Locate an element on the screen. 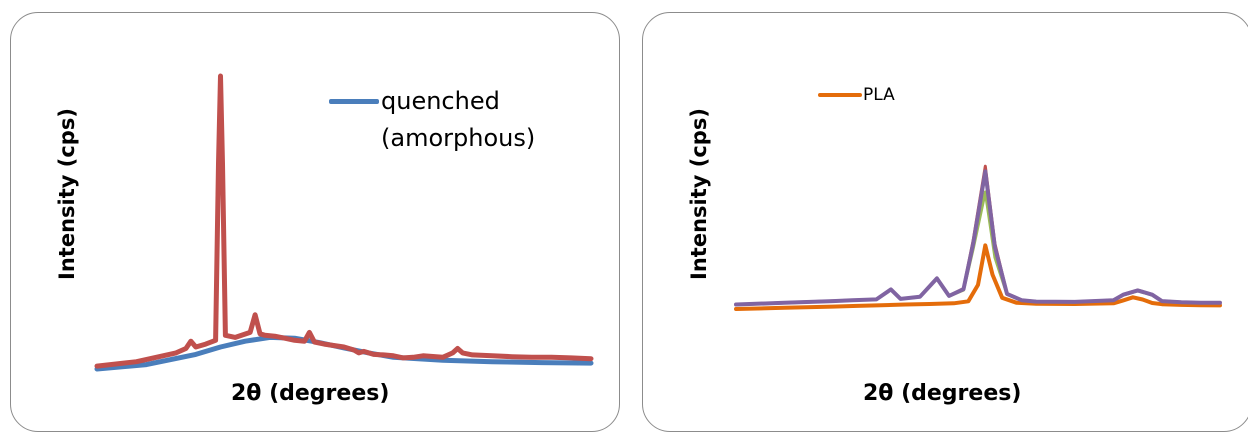  legend-label-line2: (amorphous) is located at coordinates (458, 138).